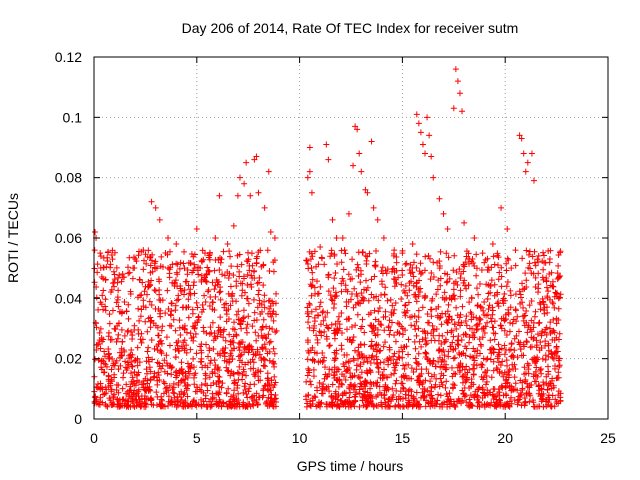 The image size is (640, 480). What do you see at coordinates (300, 438) in the screenshot?
I see `x-tick-label: 10` at bounding box center [300, 438].